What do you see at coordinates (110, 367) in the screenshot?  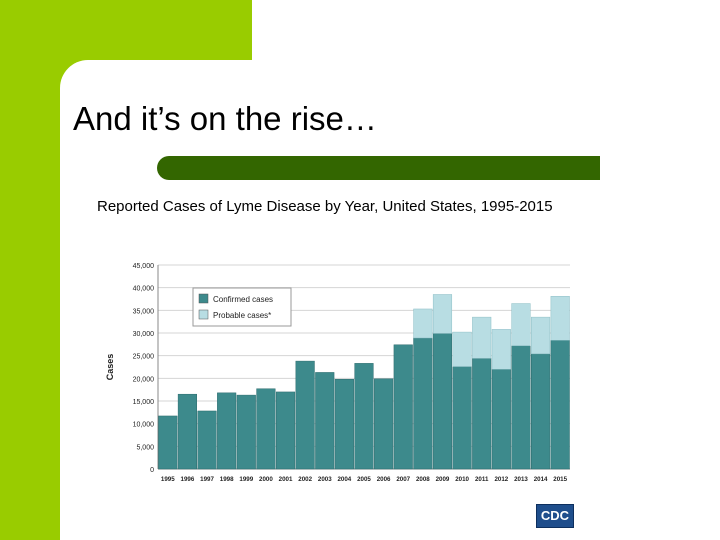 I see `y-axis-label: Cases` at bounding box center [110, 367].